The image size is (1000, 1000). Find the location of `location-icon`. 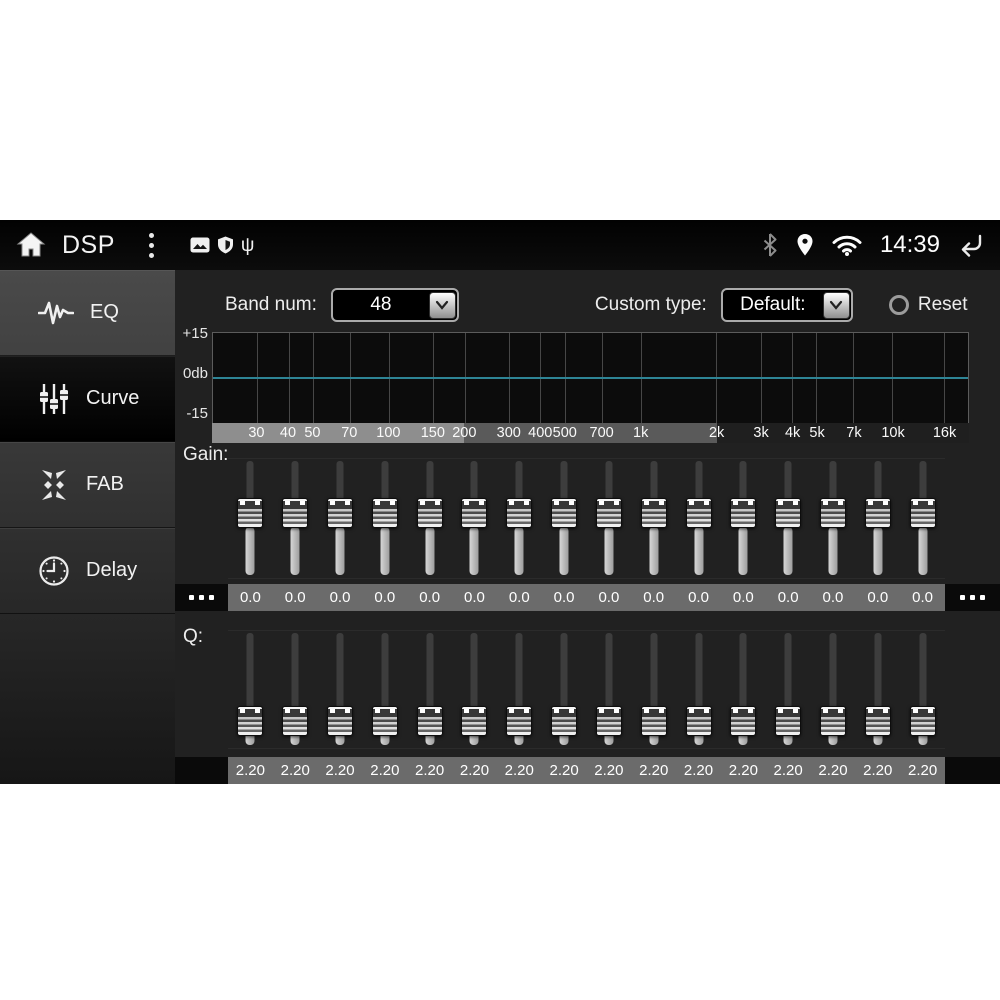

location-icon is located at coordinates (805, 245).